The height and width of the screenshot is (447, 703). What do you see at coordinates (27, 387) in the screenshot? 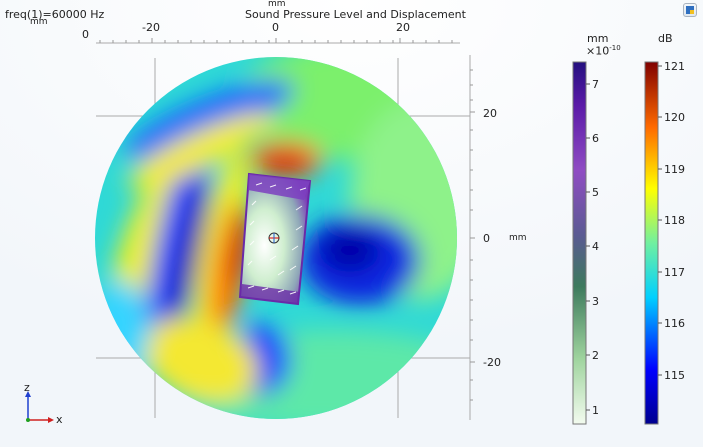
I see `triad-z-label: z` at bounding box center [27, 387].